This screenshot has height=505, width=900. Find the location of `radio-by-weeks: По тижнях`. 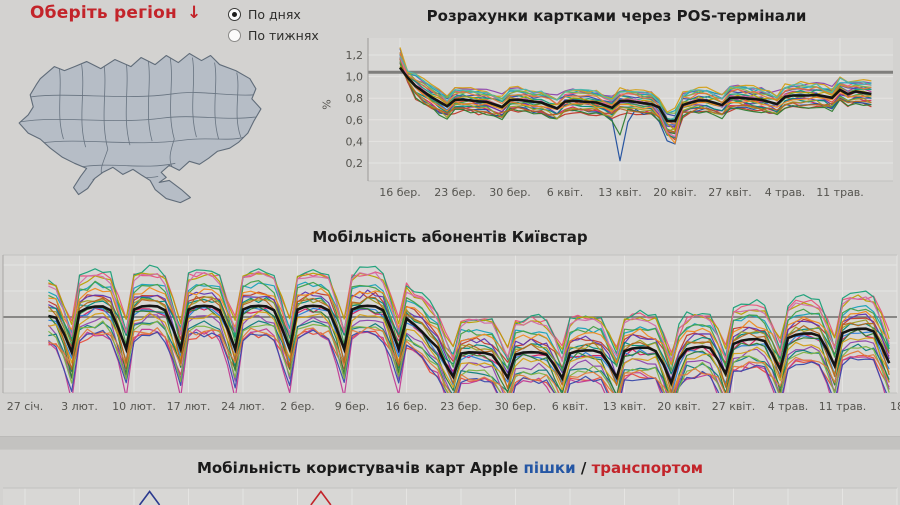

radio-by-weeks: По тижнях is located at coordinates (273, 35).